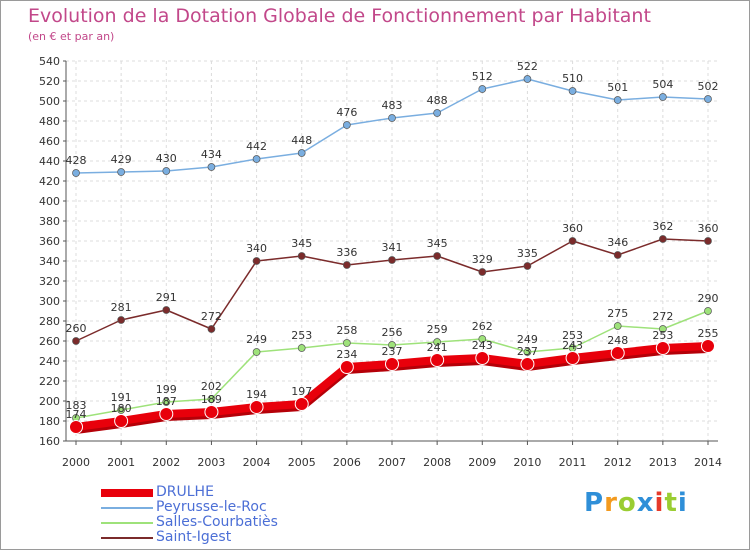 The width and height of the screenshot is (750, 550). Describe the element at coordinates (611, 503) in the screenshot. I see `logo-letter: r` at that location.